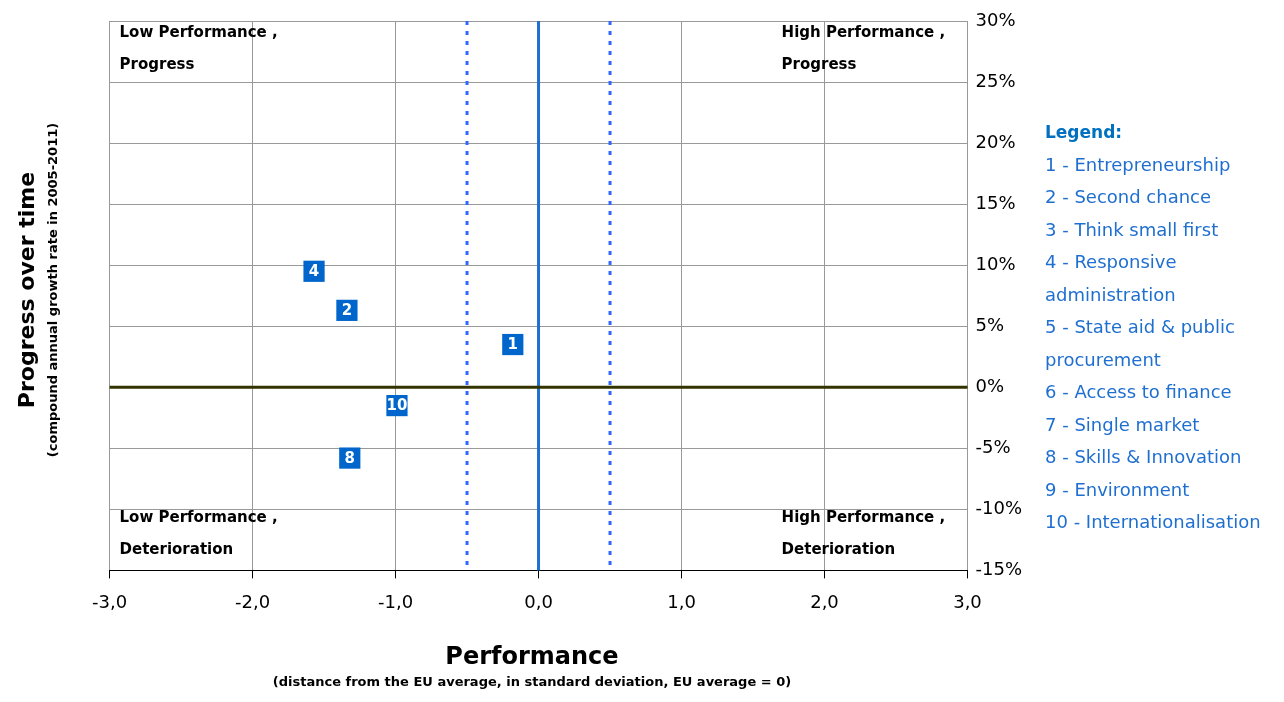 The image size is (1284, 702). Describe the element at coordinates (1129, 197) in the screenshot. I see `text: 2 - Second chance` at that location.